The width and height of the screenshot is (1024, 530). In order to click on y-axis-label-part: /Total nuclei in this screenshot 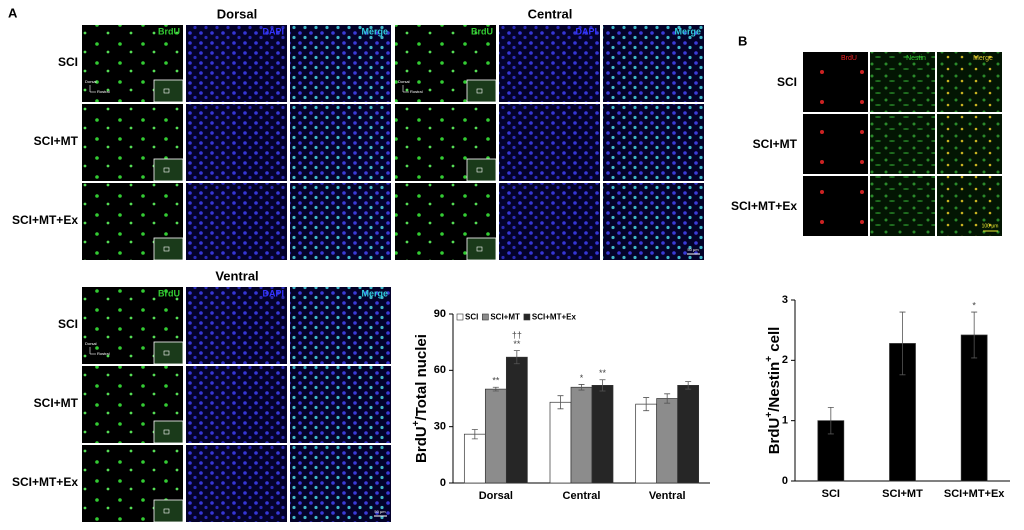, I will do `click(421, 377)`.